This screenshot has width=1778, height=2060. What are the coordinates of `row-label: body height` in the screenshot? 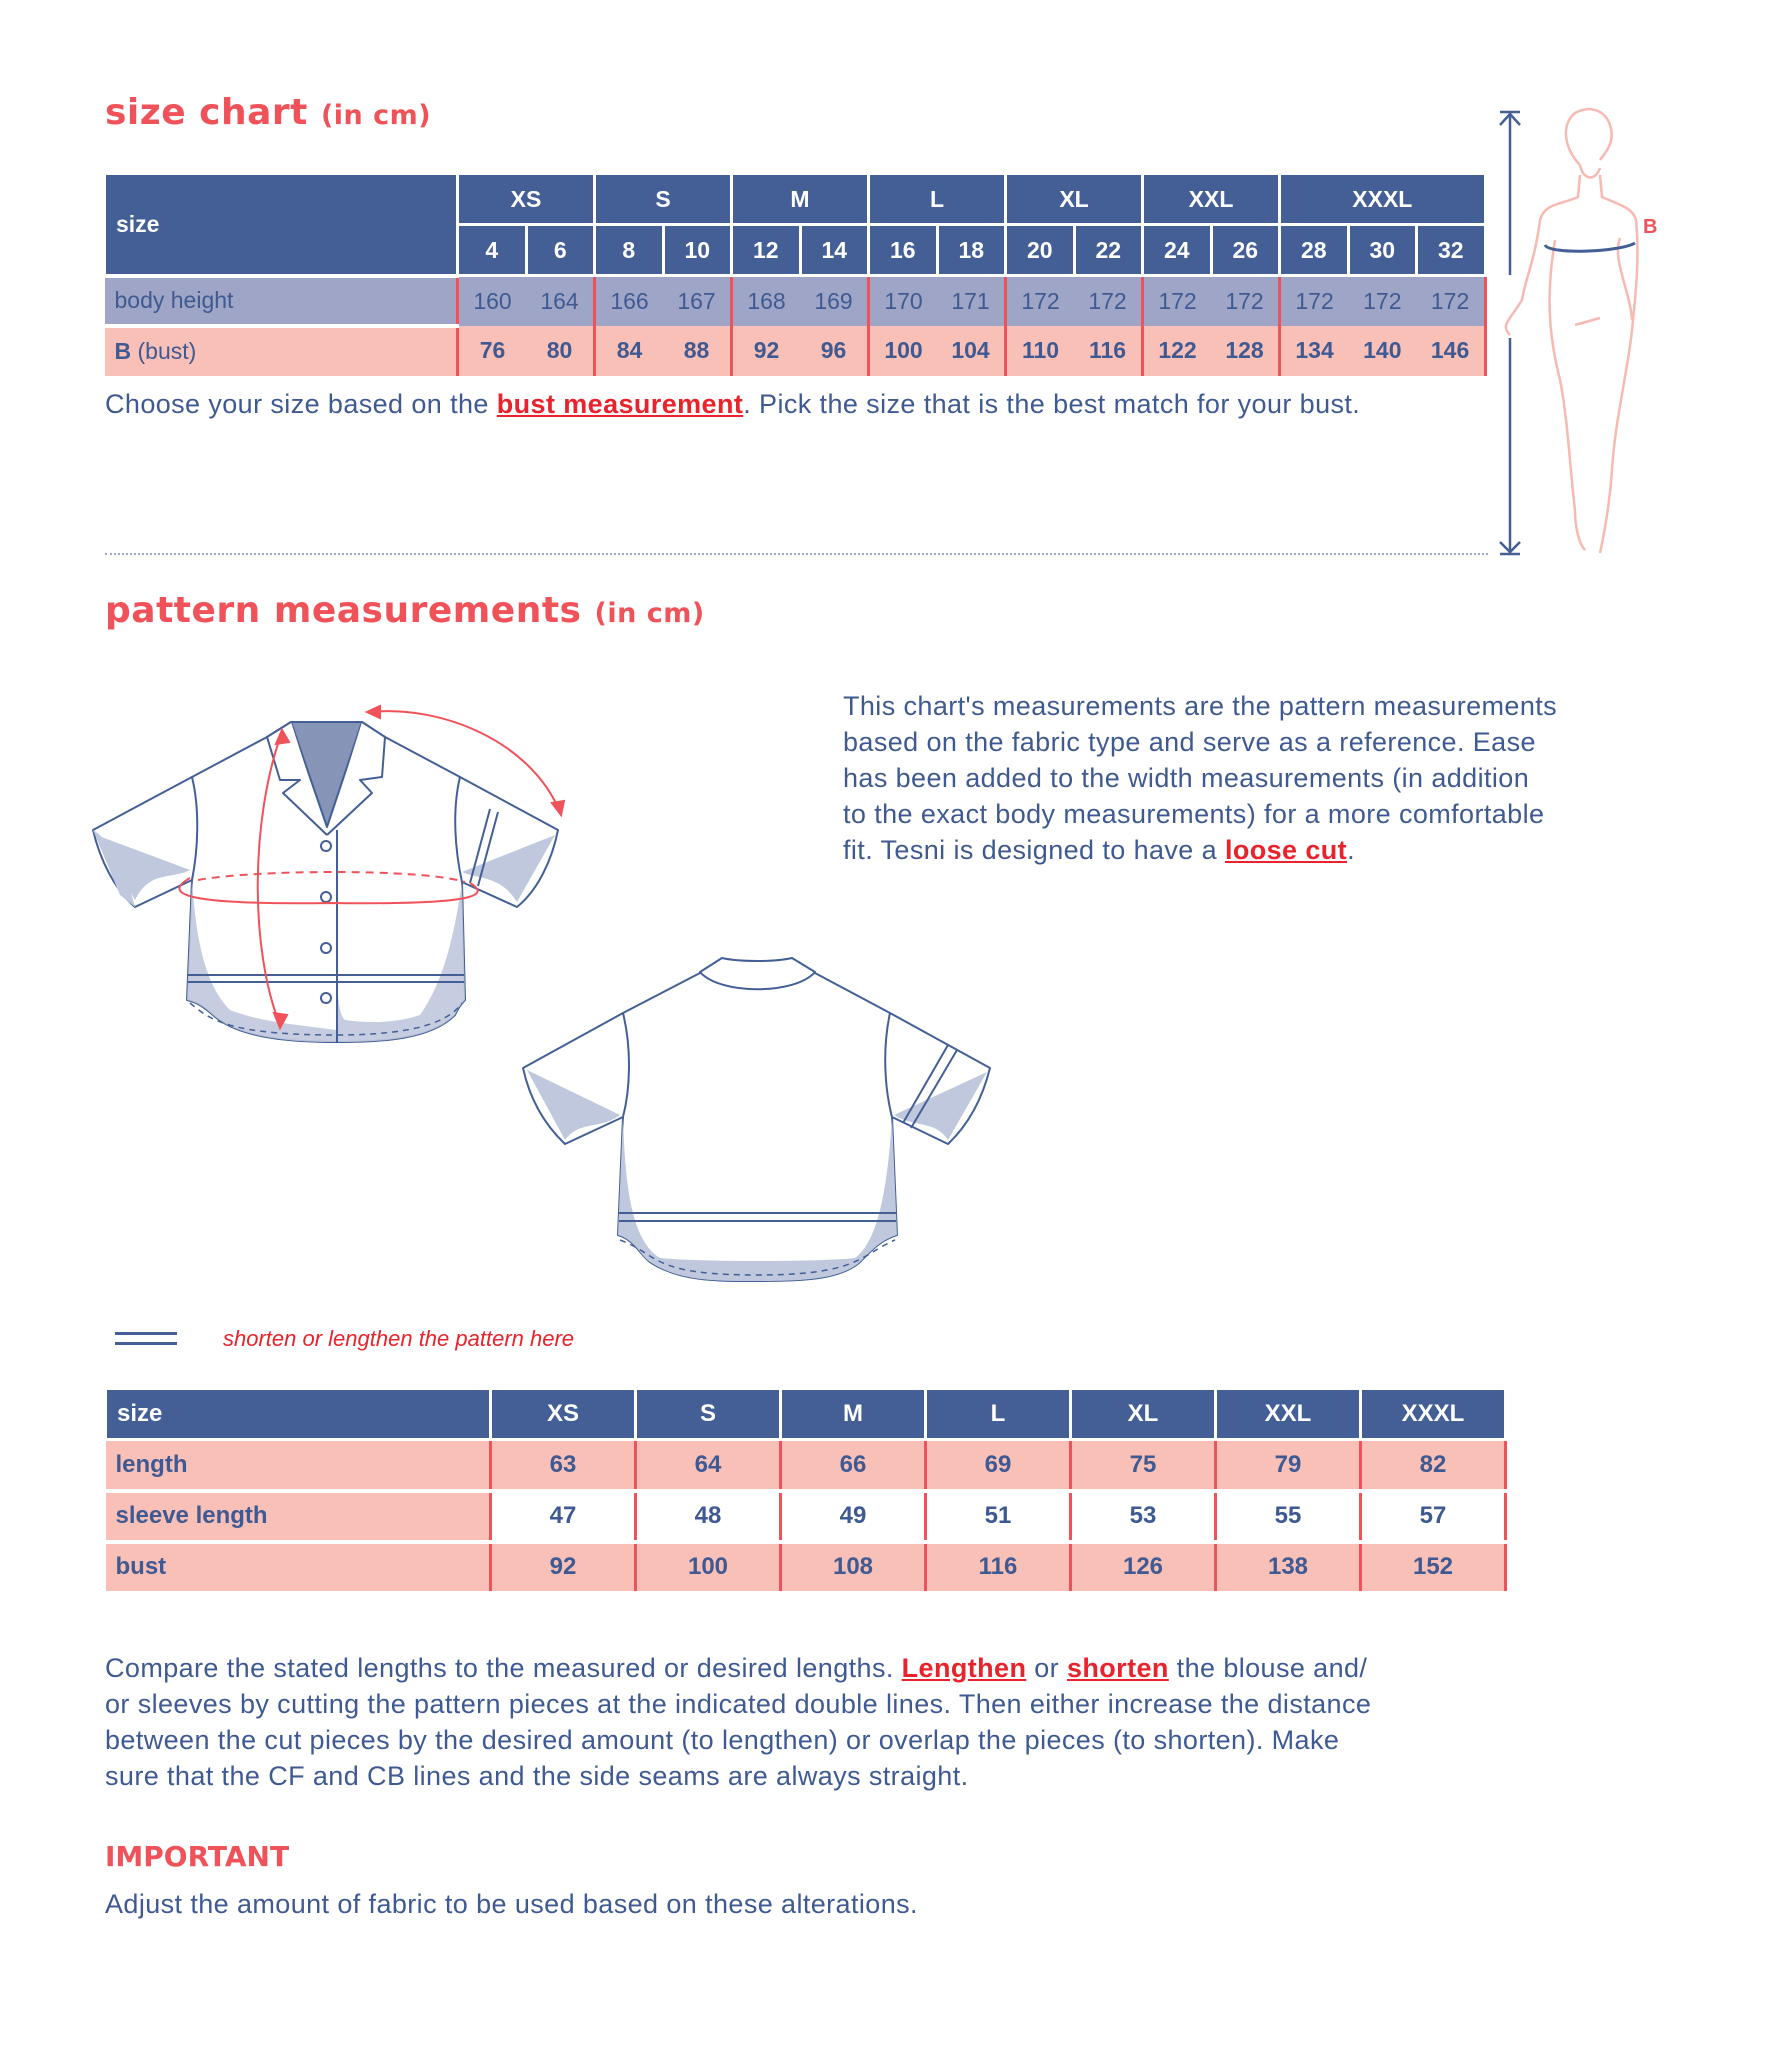 It's located at (281, 299).